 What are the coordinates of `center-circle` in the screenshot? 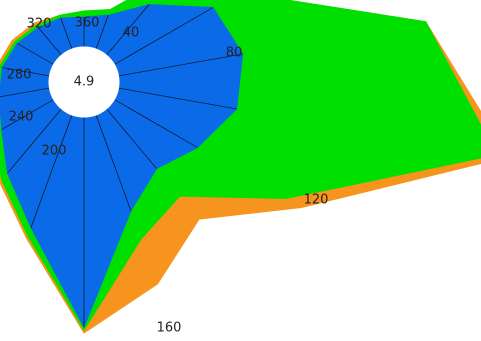 It's located at (84, 82).